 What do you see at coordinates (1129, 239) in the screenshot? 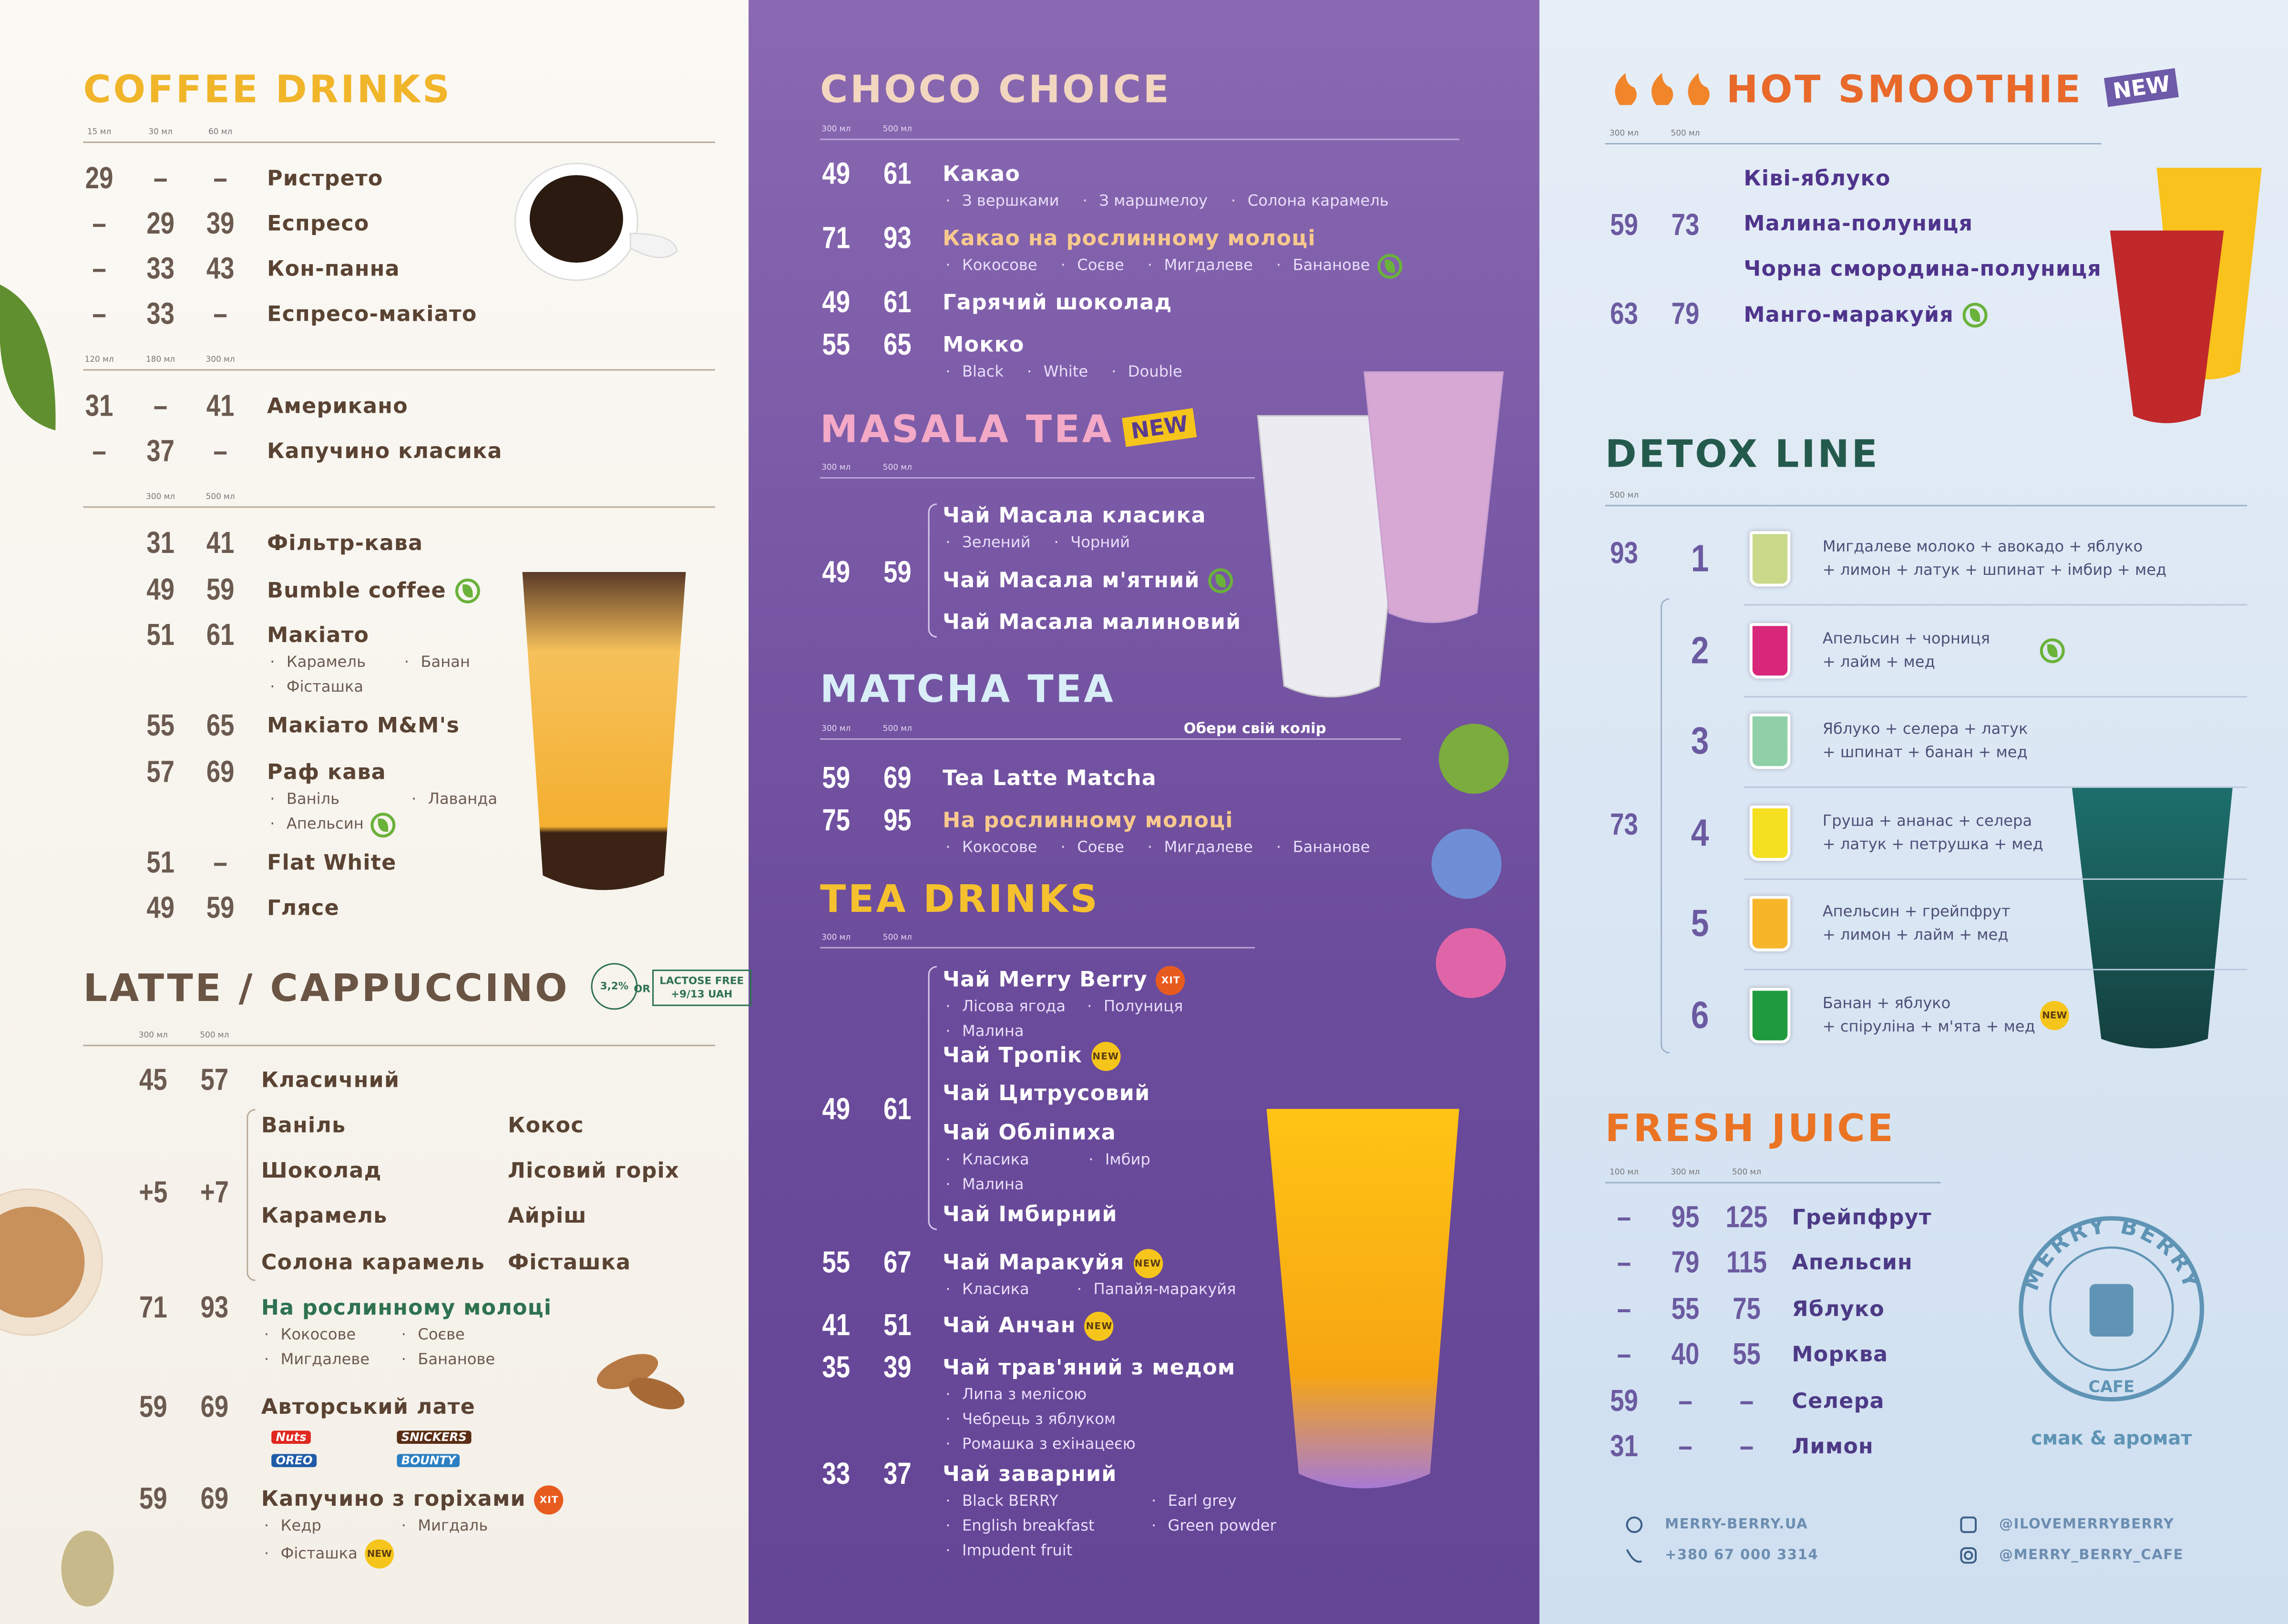
I see `item: Какао на рослинному молоці` at bounding box center [1129, 239].